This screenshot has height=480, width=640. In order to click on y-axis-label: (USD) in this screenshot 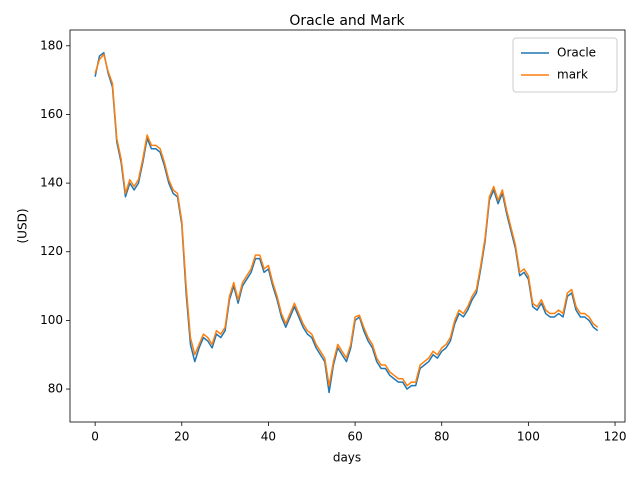, I will do `click(23, 225)`.